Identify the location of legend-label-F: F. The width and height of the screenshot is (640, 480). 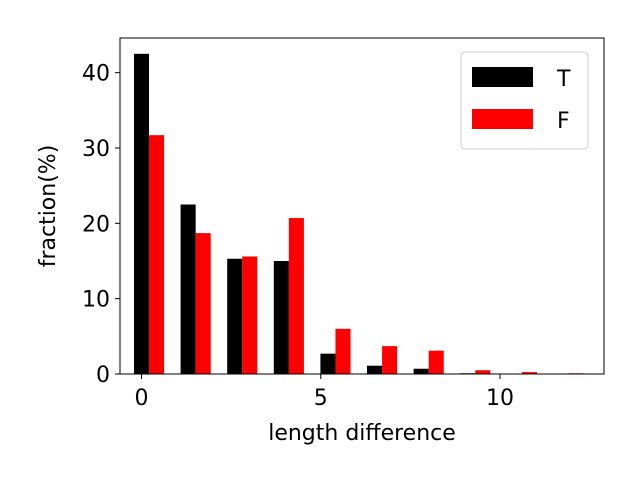
(563, 121).